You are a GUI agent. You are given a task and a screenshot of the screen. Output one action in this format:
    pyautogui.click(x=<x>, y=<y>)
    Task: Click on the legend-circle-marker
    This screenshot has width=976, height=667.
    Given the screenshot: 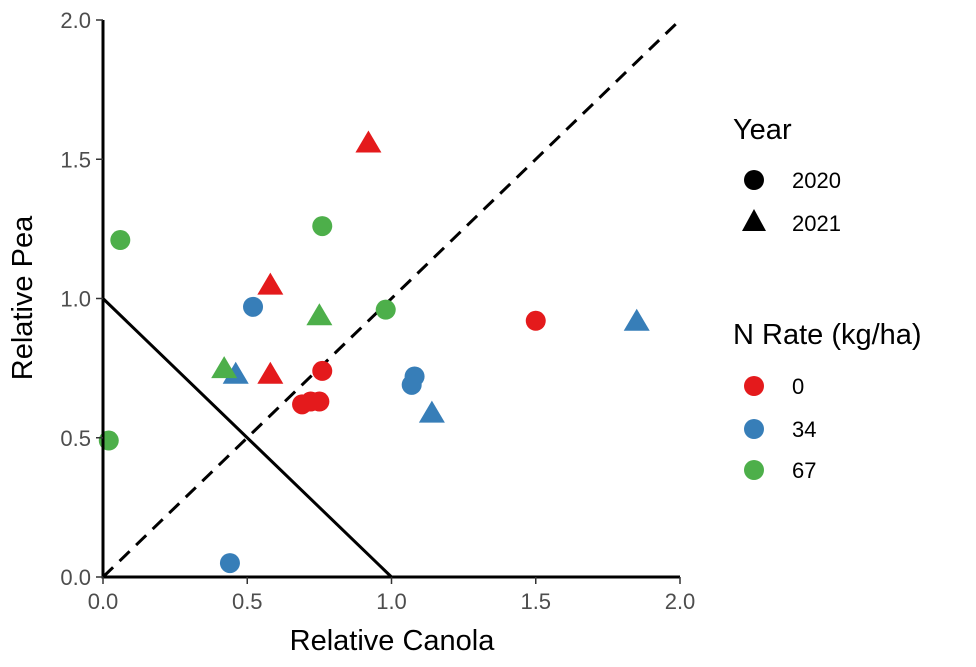 What is the action you would take?
    pyautogui.click(x=754, y=180)
    